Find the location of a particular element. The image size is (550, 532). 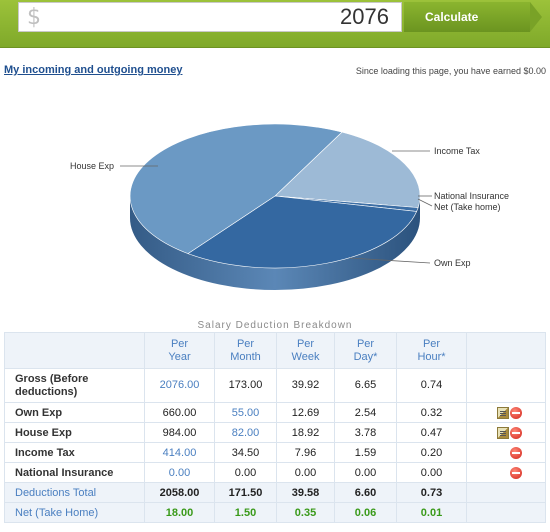

pie-slice-house-exp is located at coordinates (236, 188).